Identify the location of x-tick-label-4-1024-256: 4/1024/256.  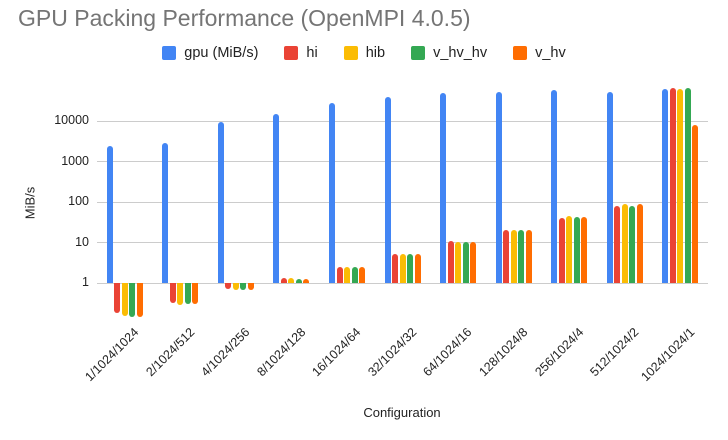
(225, 352).